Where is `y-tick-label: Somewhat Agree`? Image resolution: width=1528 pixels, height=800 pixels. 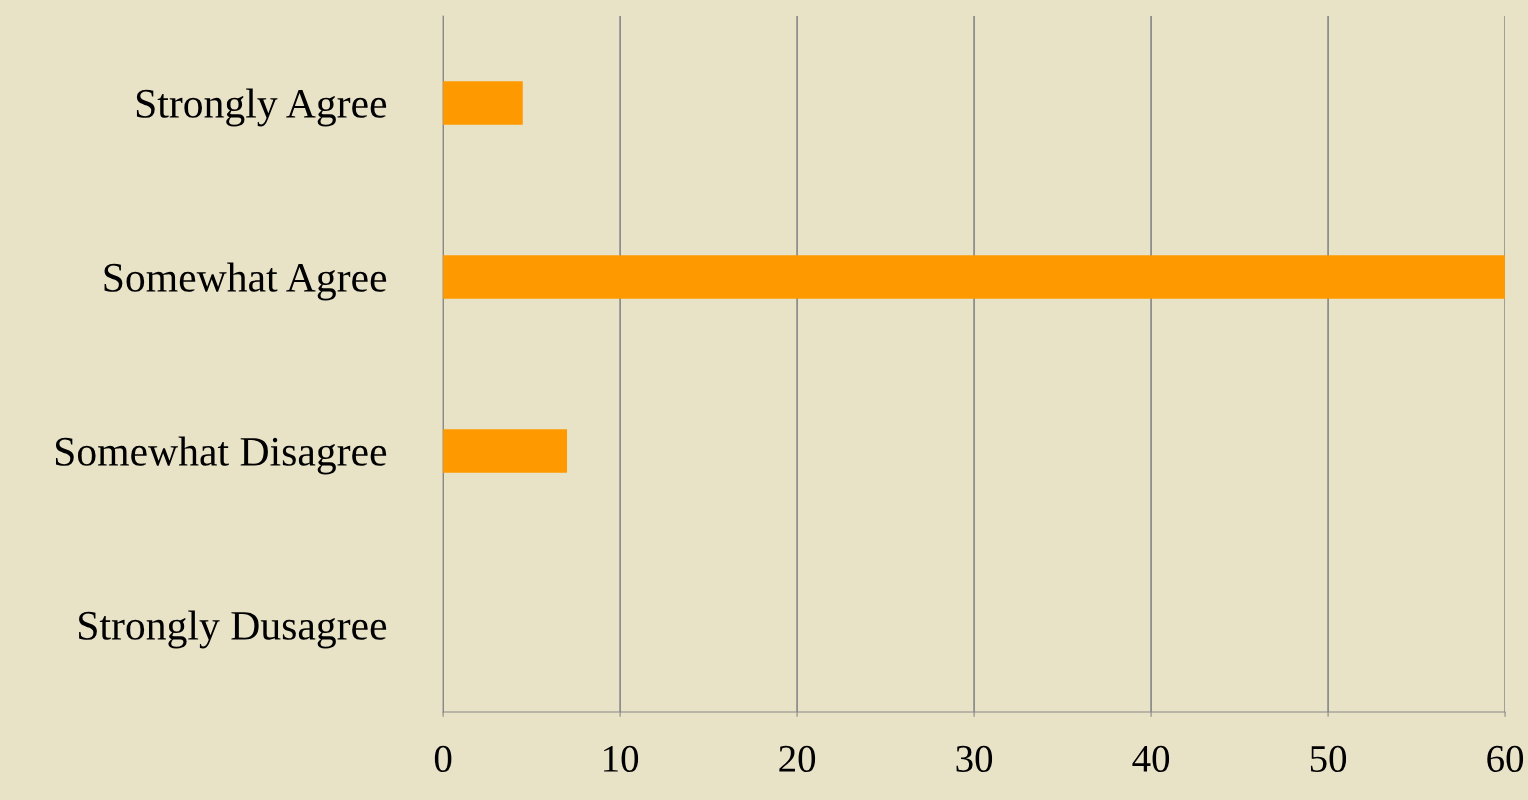 y-tick-label: Somewhat Agree is located at coordinates (245, 281).